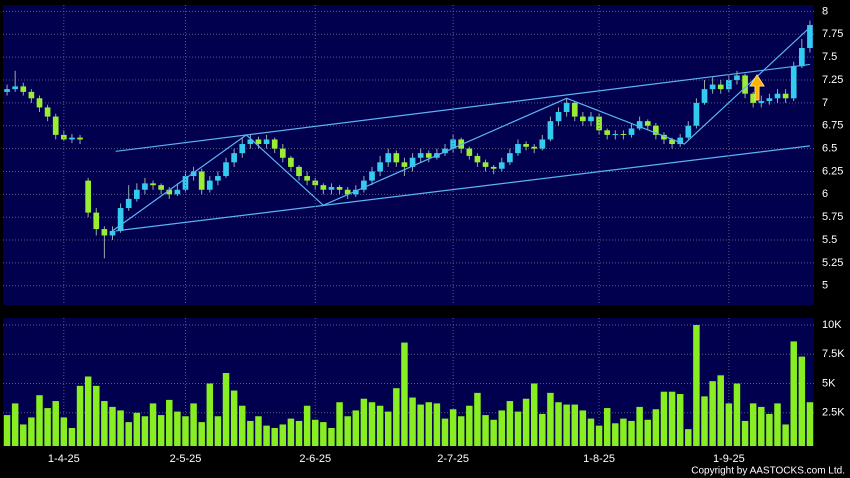  Describe the element at coordinates (64, 459) in the screenshot. I see `x-tick-label: 1-4-25` at that location.